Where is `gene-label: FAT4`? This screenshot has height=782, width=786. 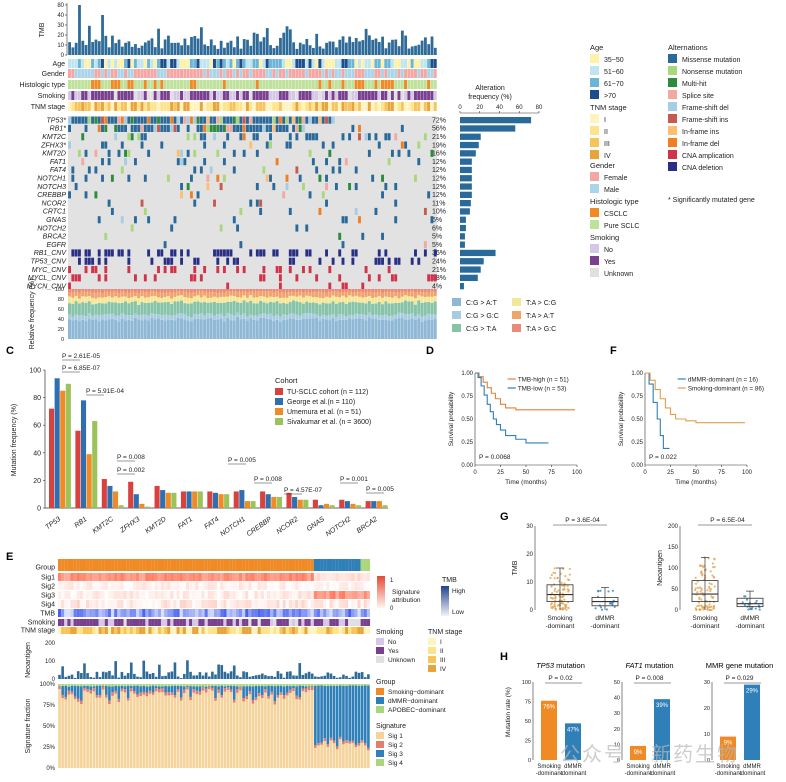
gene-label: FAT4 is located at coordinates (58, 170).